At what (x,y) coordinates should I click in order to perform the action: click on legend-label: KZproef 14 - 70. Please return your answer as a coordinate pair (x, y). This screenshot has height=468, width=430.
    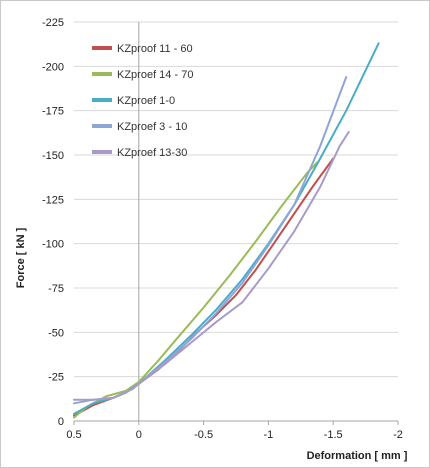
    Looking at the image, I should click on (155, 75).